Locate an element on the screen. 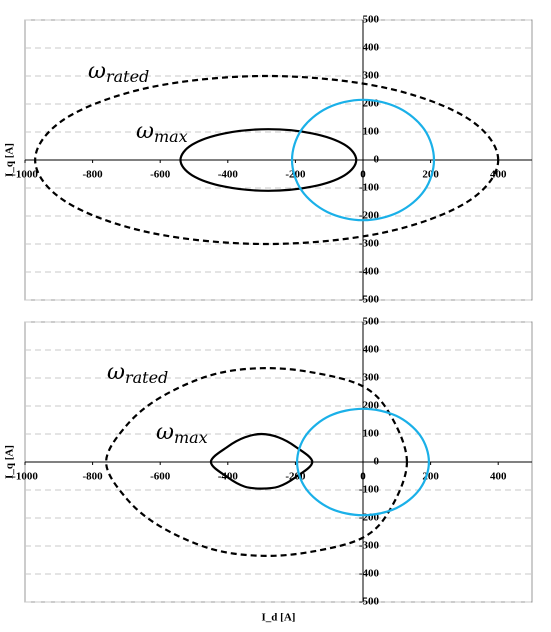  x-tick-label: -400 is located at coordinates (228, 175).